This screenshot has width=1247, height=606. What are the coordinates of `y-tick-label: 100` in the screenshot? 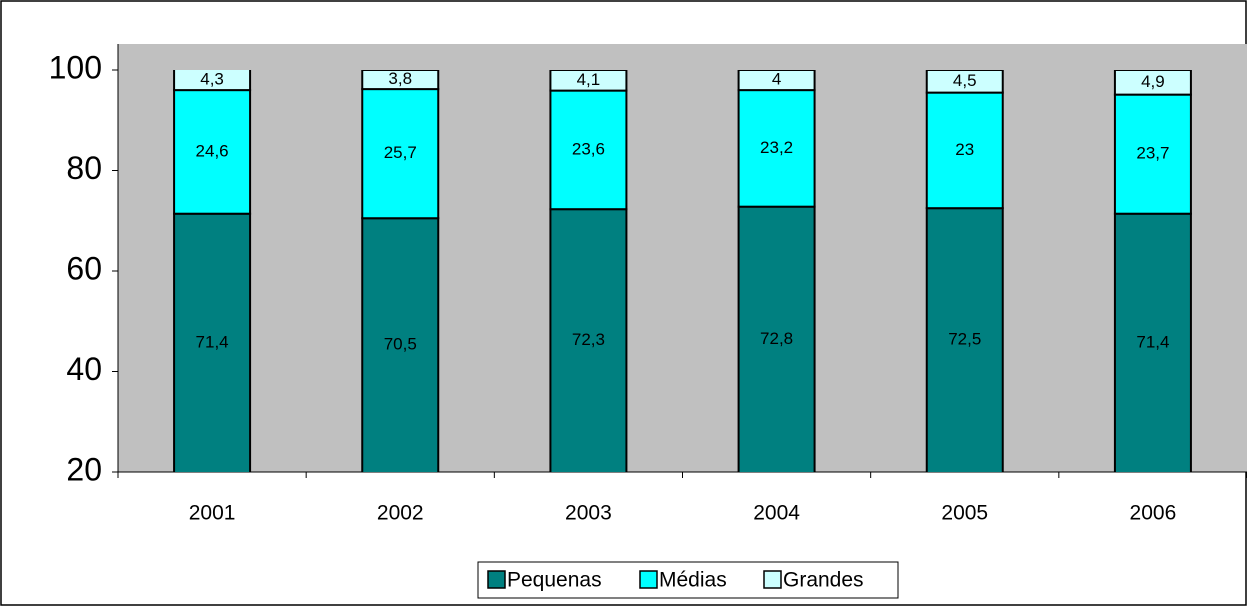 It's located at (75, 67).